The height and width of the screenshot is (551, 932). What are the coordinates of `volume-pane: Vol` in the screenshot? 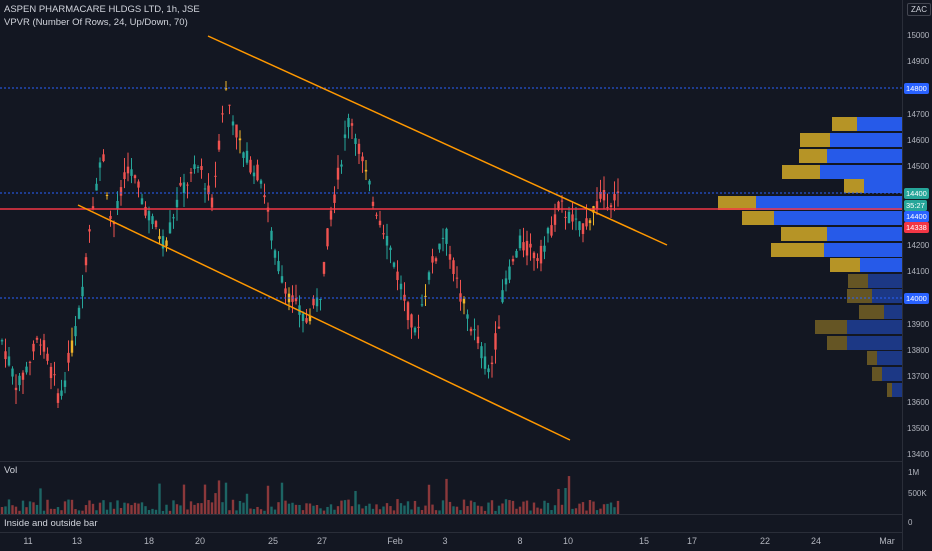 It's located at (451, 487).